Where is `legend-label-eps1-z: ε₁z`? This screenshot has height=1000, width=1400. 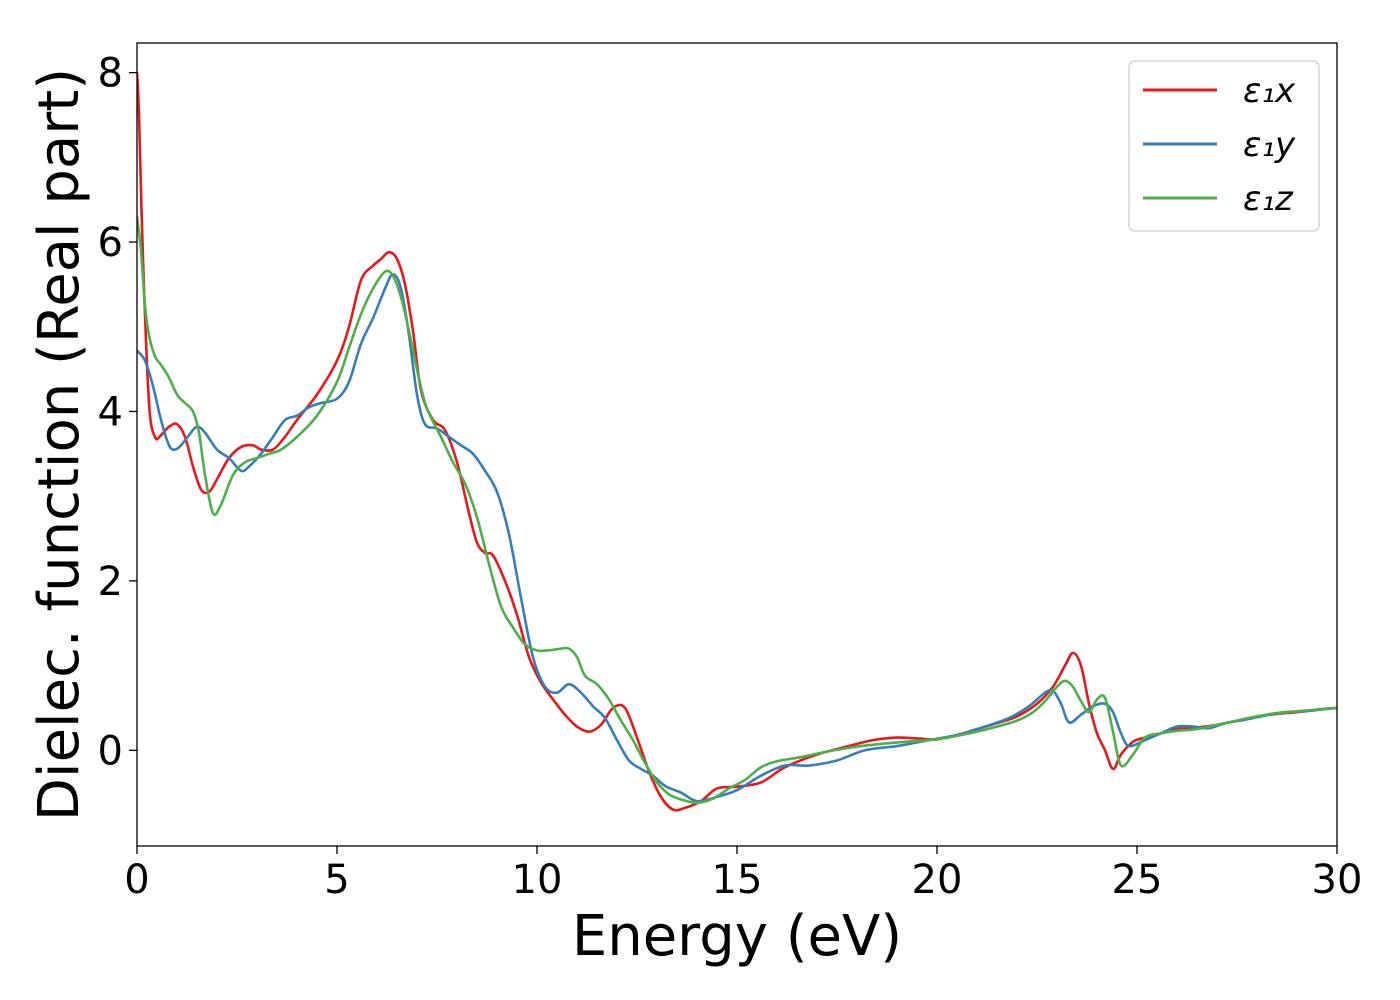 legend-label-eps1-z: ε₁z is located at coordinates (1268, 199).